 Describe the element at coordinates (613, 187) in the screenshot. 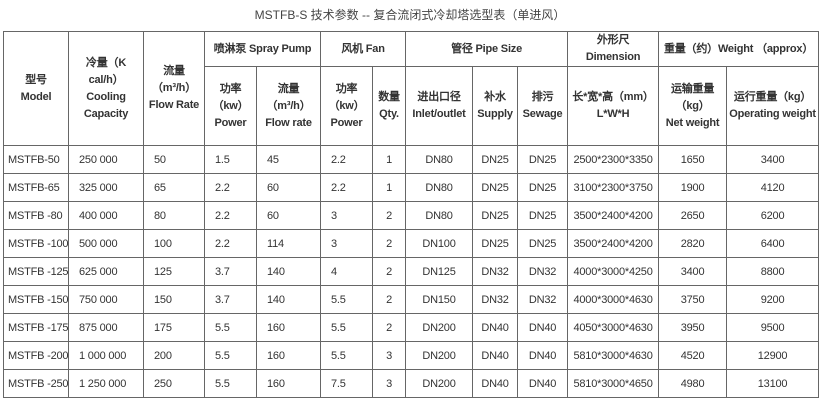

I see `table-cell: 3100*2300*3750` at that location.